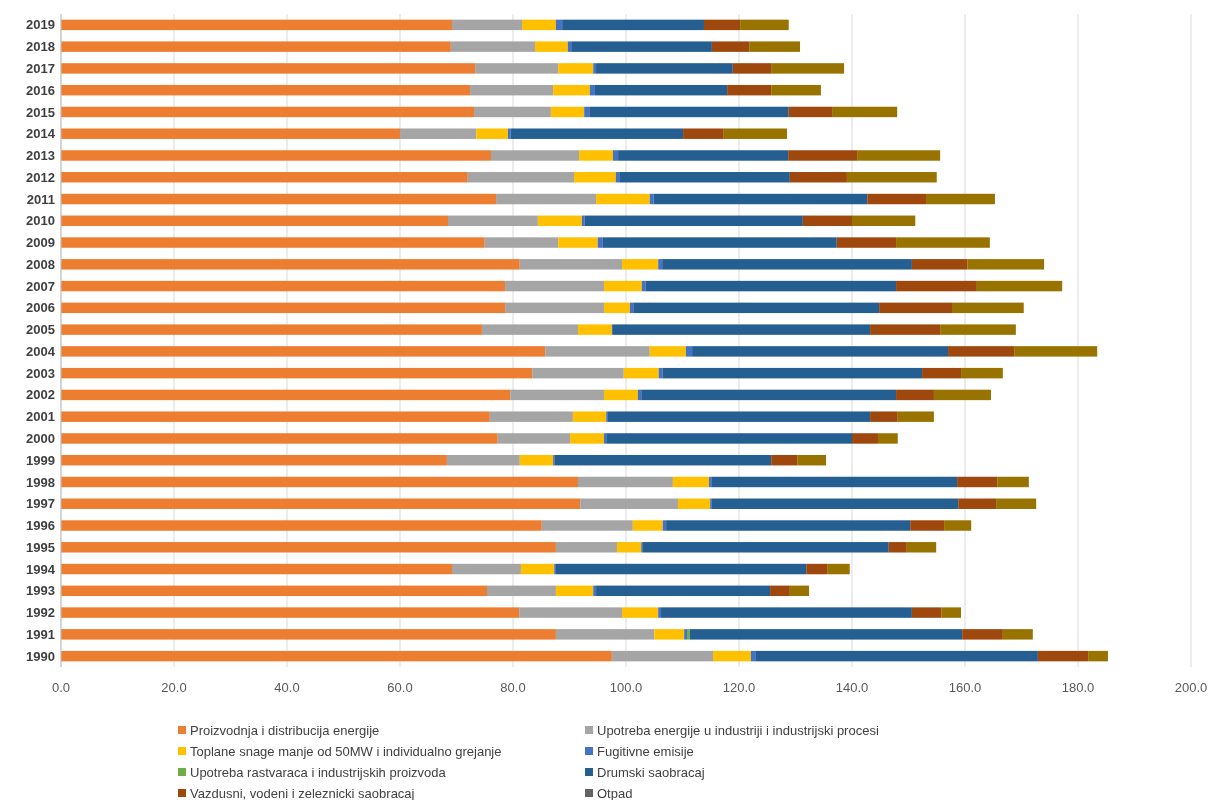  I want to click on x-tick-label: 80.0, so click(513, 687).